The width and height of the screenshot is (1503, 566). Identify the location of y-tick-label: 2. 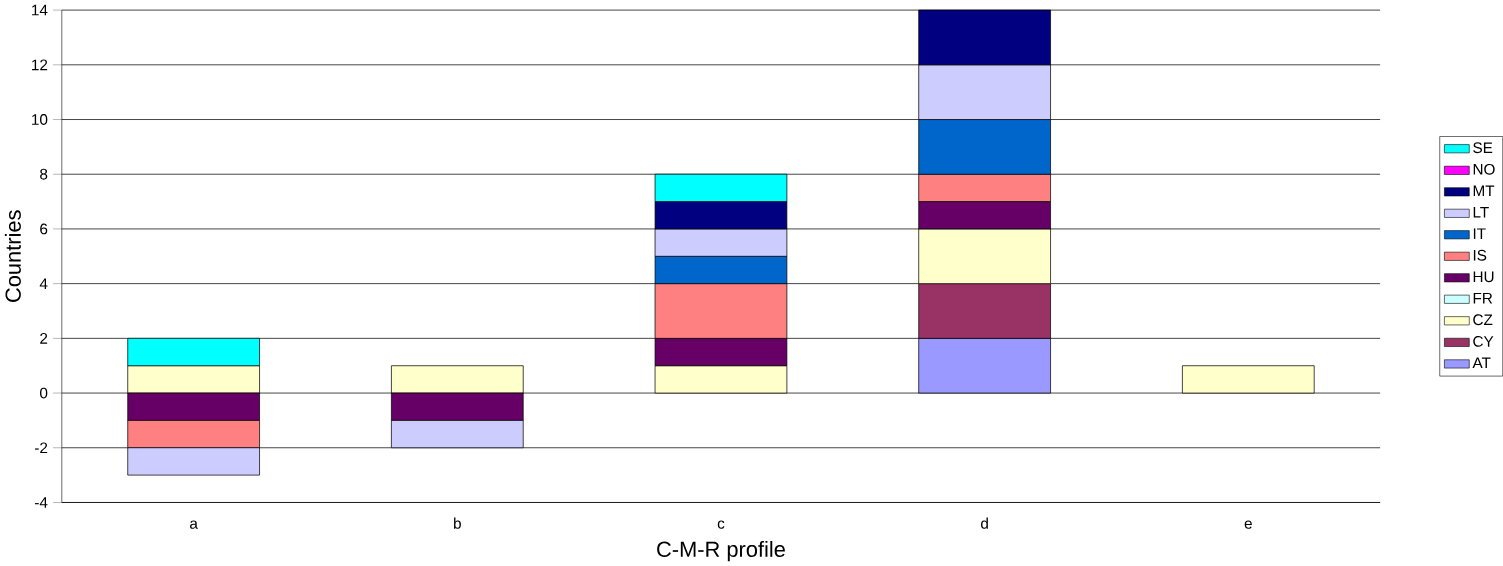
(44, 338).